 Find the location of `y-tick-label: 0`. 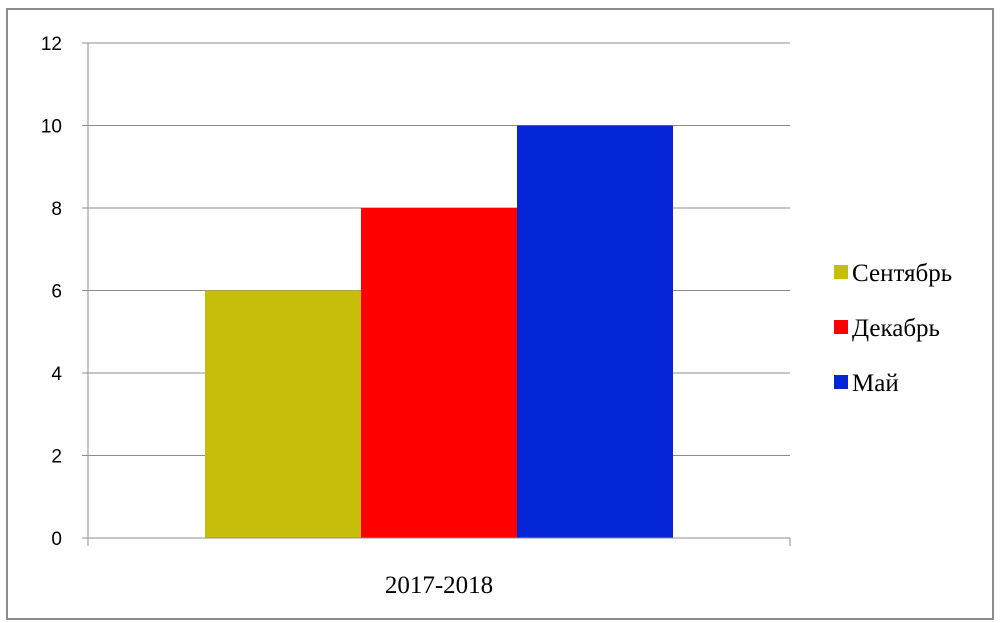

y-tick-label: 0 is located at coordinates (56, 539).